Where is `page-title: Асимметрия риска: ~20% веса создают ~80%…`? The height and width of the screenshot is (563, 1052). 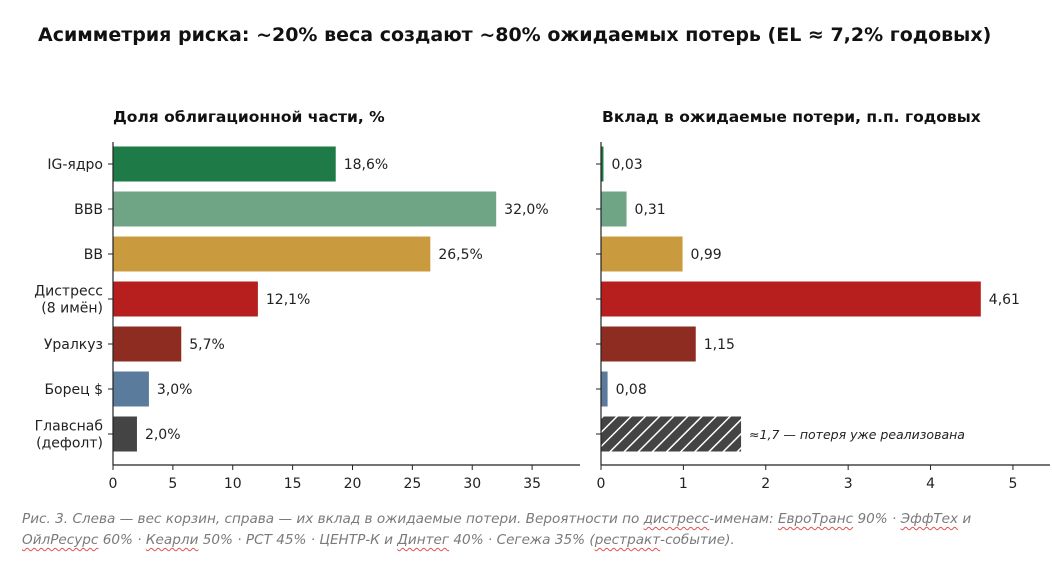 page-title: Асимметрия риска: ~20% веса создают ~80%… is located at coordinates (515, 35).